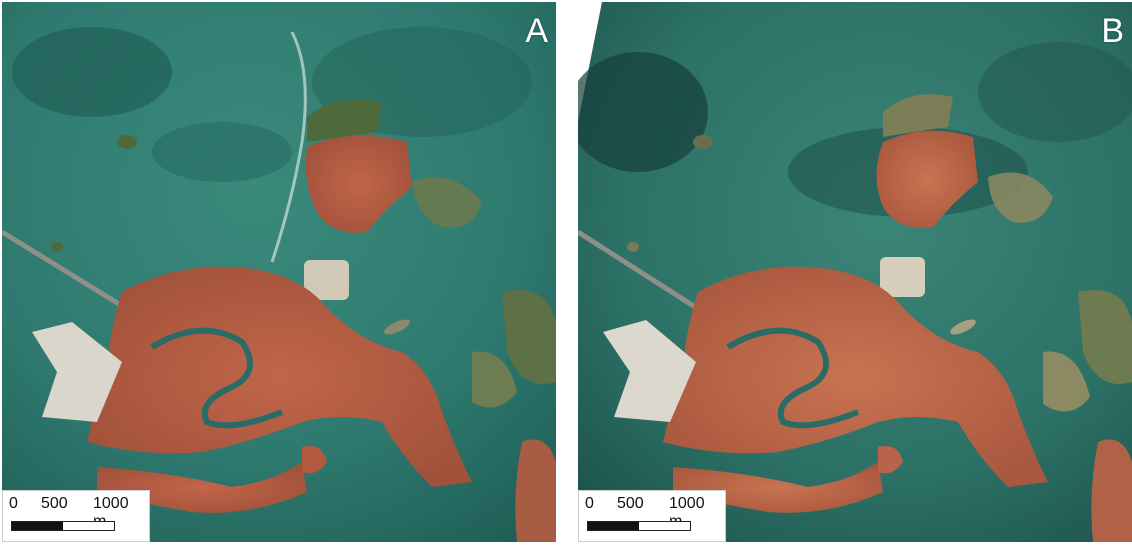 This screenshot has width=1132, height=545. Describe the element at coordinates (1112, 31) in the screenshot. I see `panel-label: B` at that location.